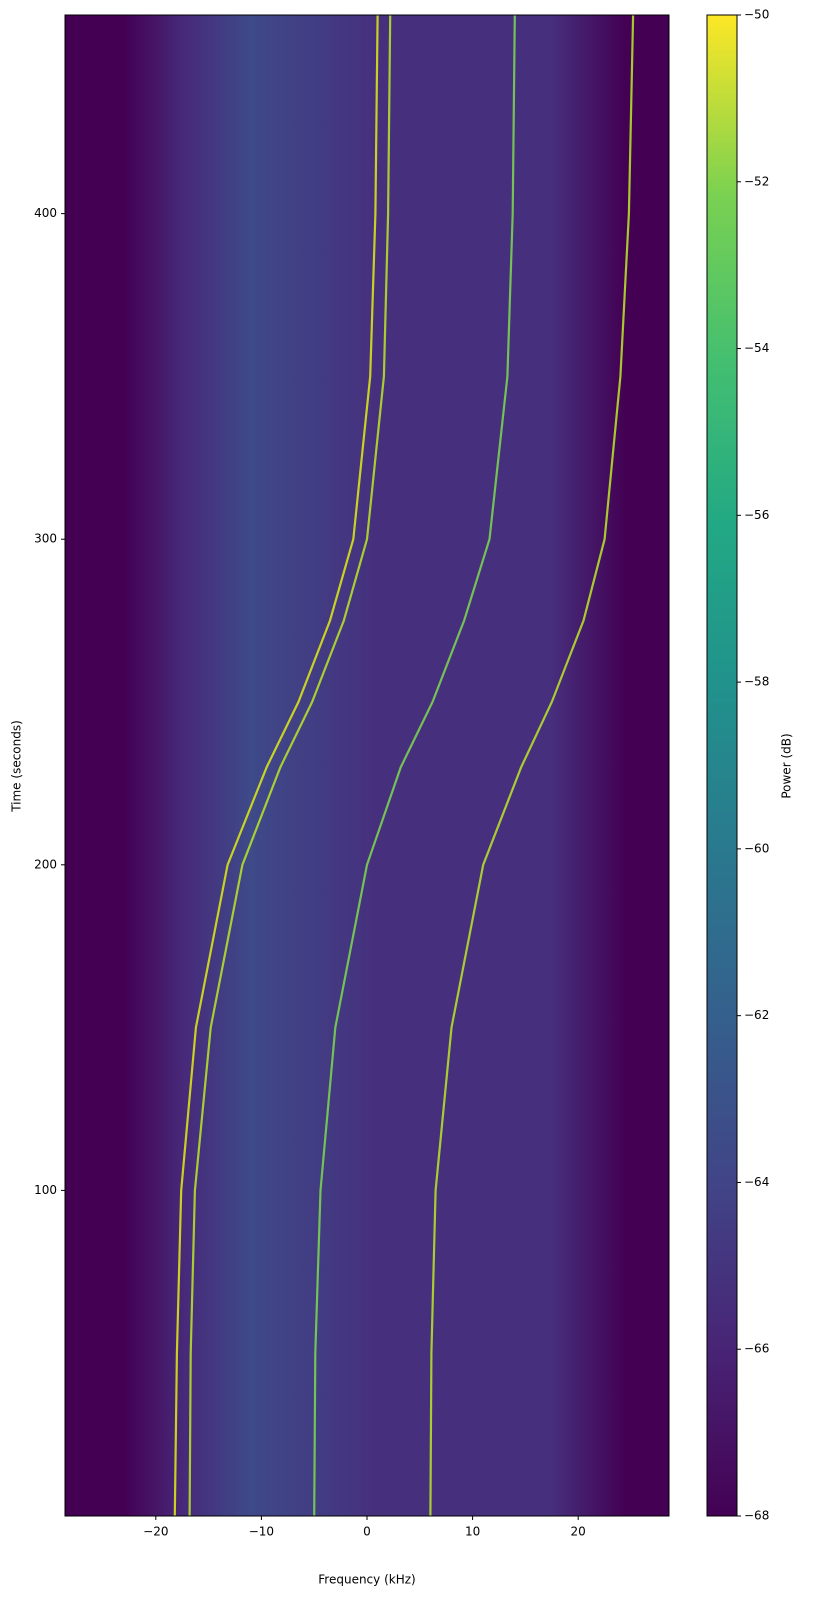 This screenshot has height=1612, width=823. Describe the element at coordinates (45, 864) in the screenshot. I see `y-tick-label: 200` at that location.